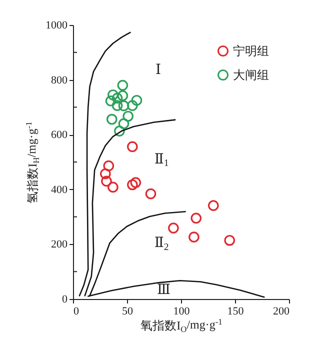 The height and width of the screenshot is (341, 323). What do you see at coordinates (251, 75) in the screenshot?
I see `legend-label: 大闸组` at bounding box center [251, 75].